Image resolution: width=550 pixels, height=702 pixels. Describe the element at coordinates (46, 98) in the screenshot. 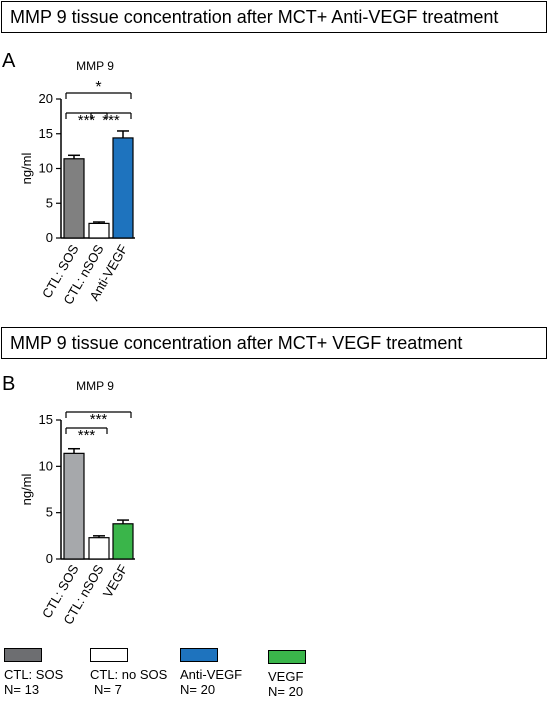

I see `y-tick-label: 20` at that location.